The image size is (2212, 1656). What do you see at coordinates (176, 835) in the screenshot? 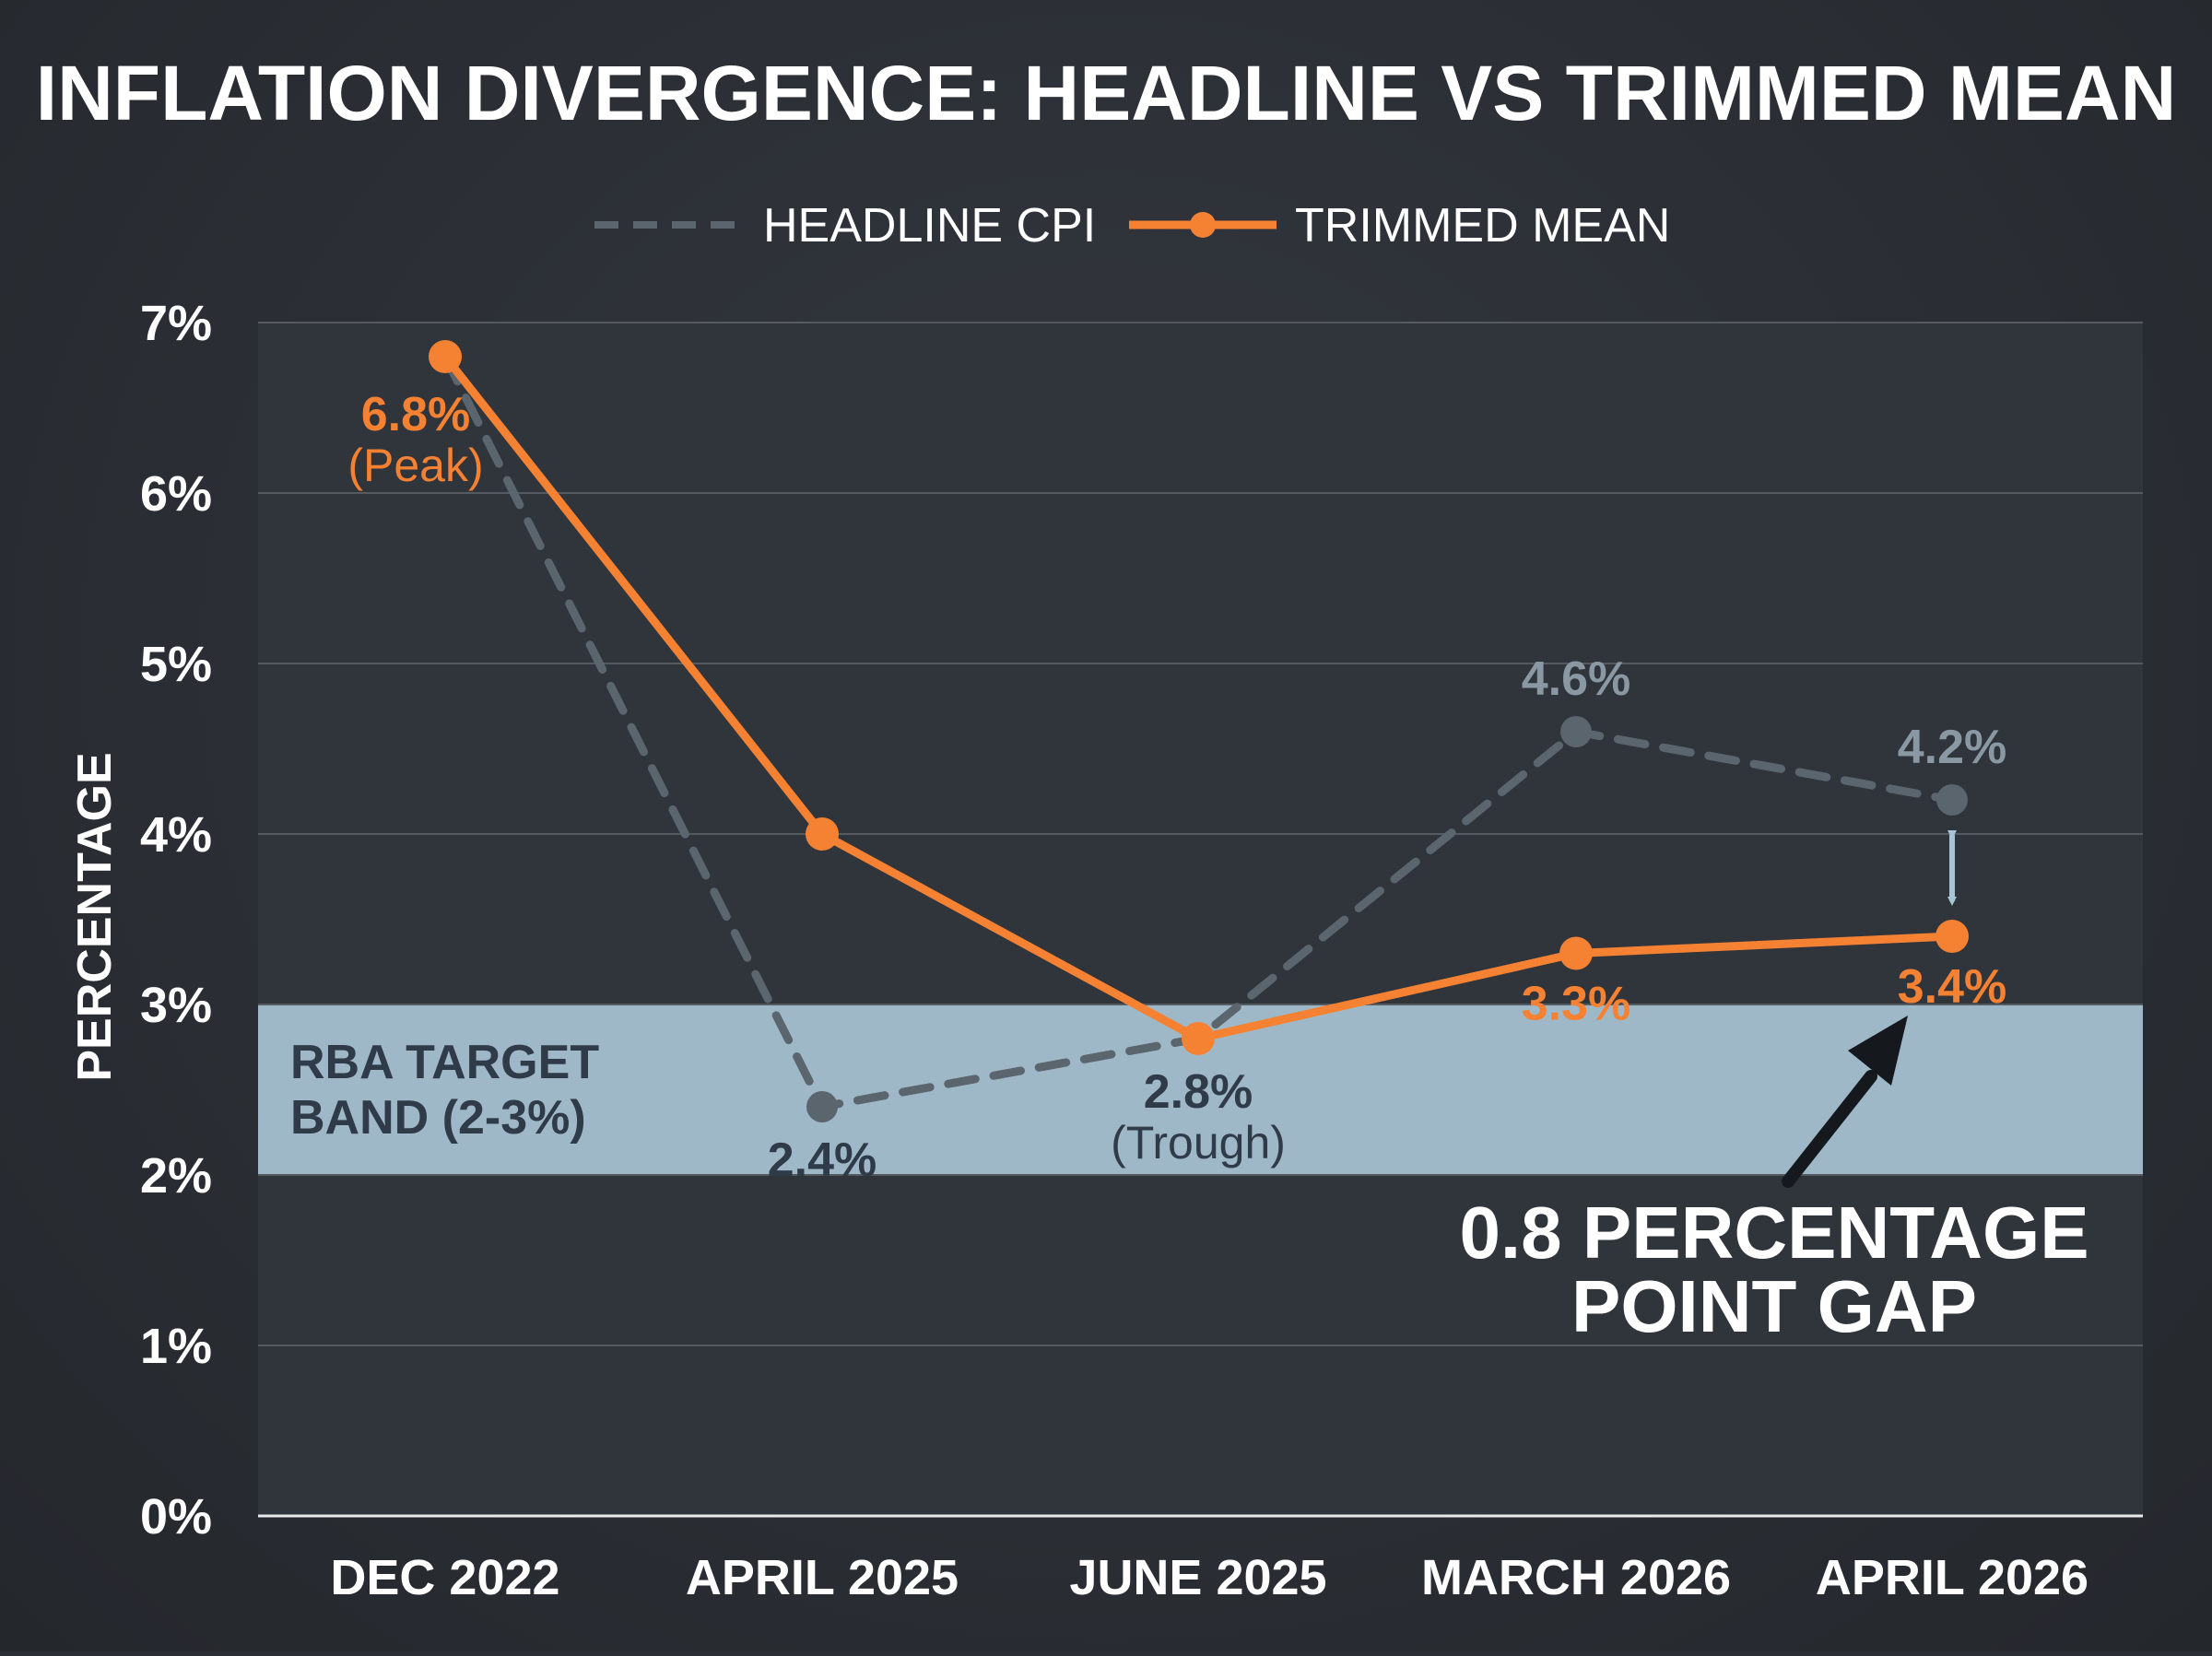
I see `y-tick-label: 4%` at bounding box center [176, 835].